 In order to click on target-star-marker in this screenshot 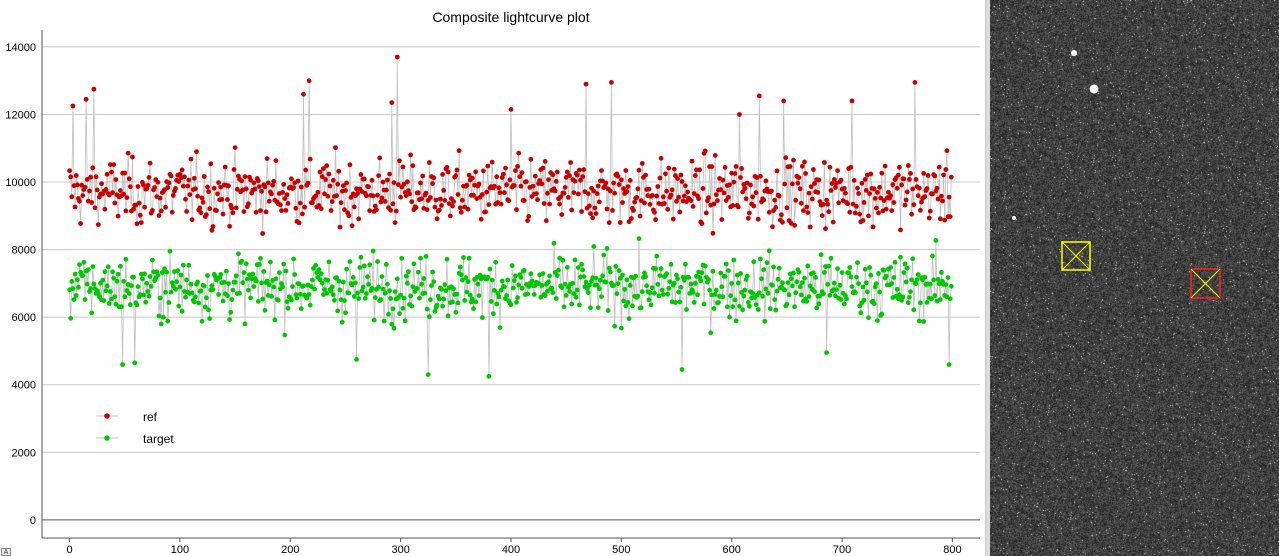, I will do `click(1076, 256)`.